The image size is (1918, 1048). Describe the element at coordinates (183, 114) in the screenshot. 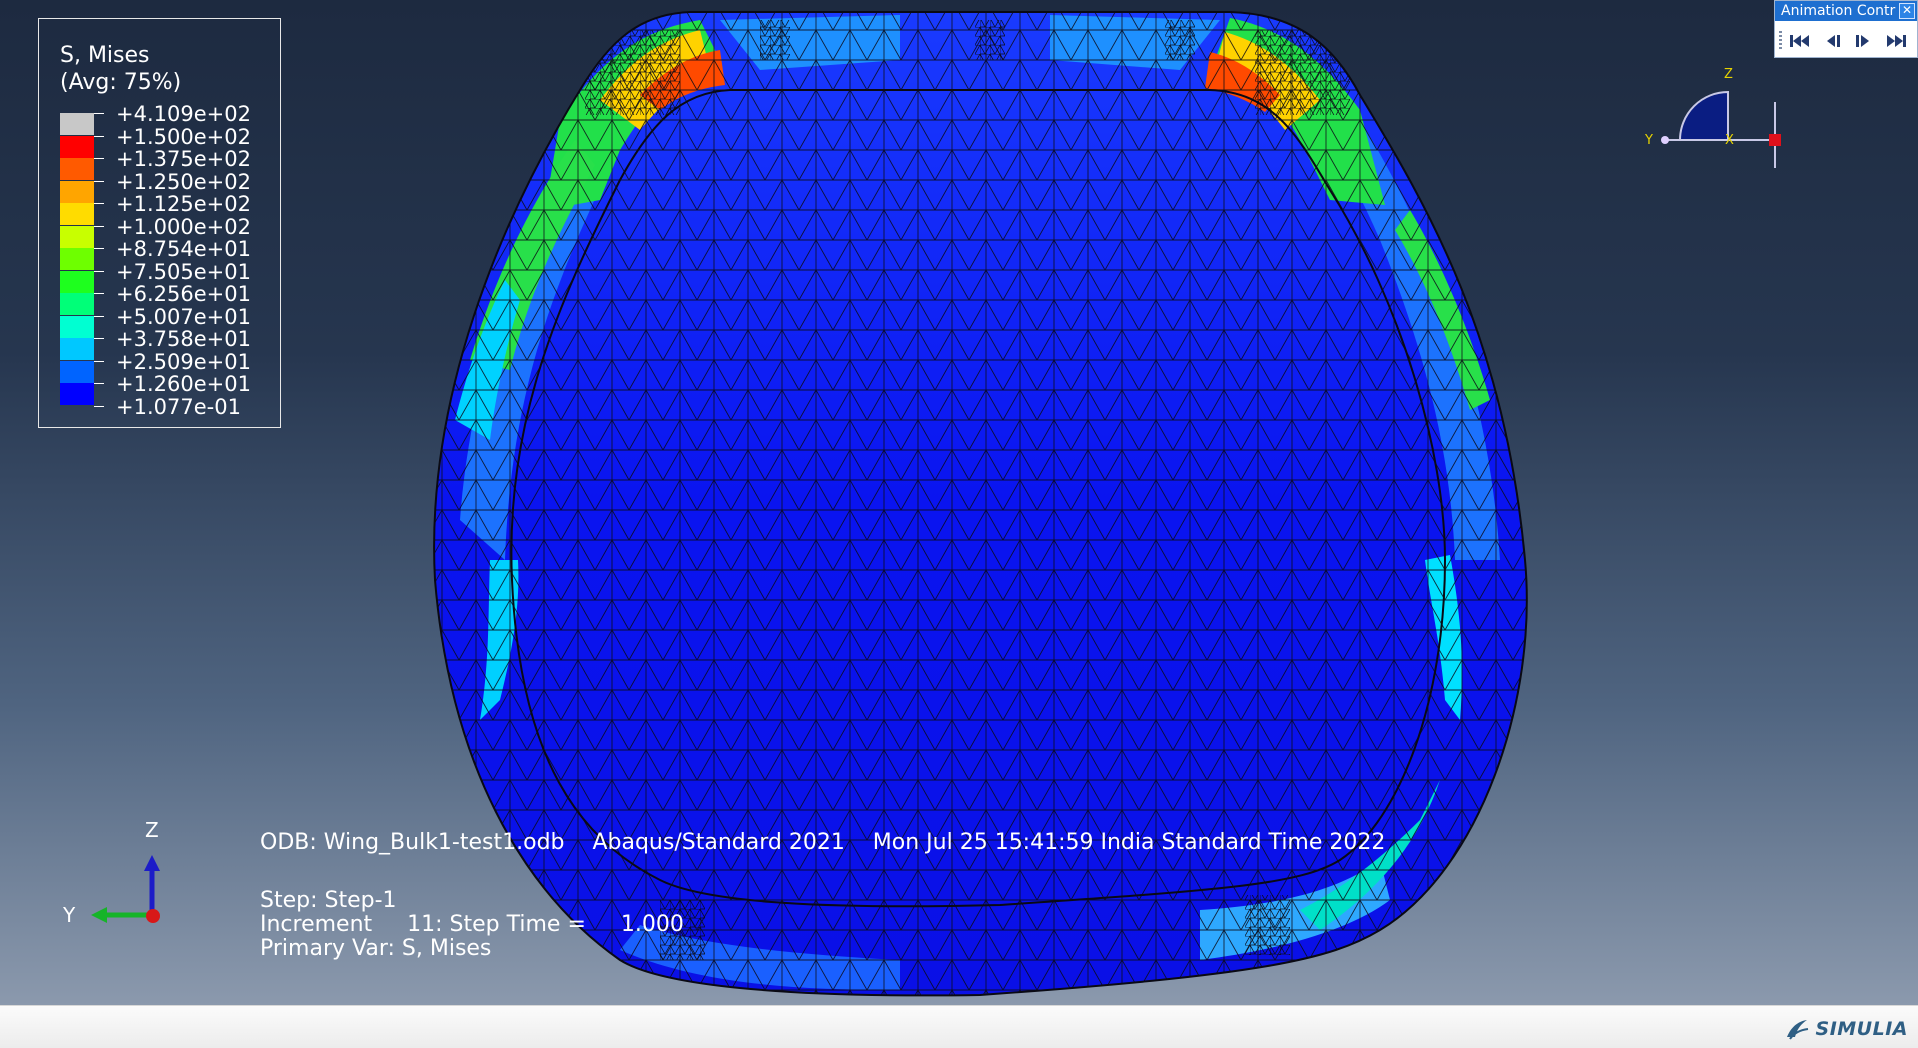

I see `legend-value-label: +4.109e+02` at that location.